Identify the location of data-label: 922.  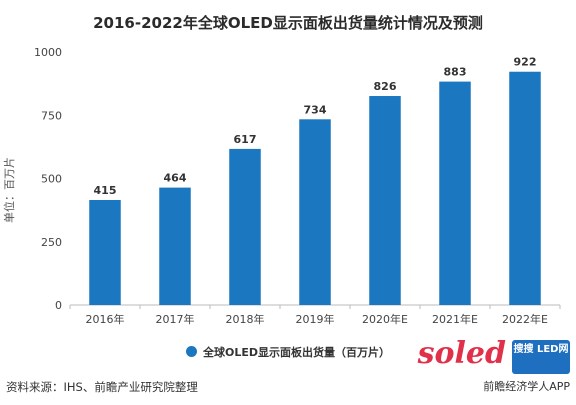
(525, 62).